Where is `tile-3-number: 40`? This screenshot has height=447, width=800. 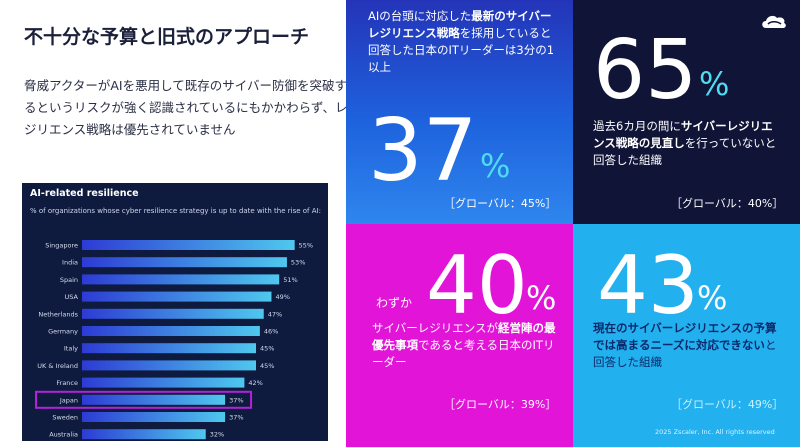
tile-3-number: 40 is located at coordinates (477, 285).